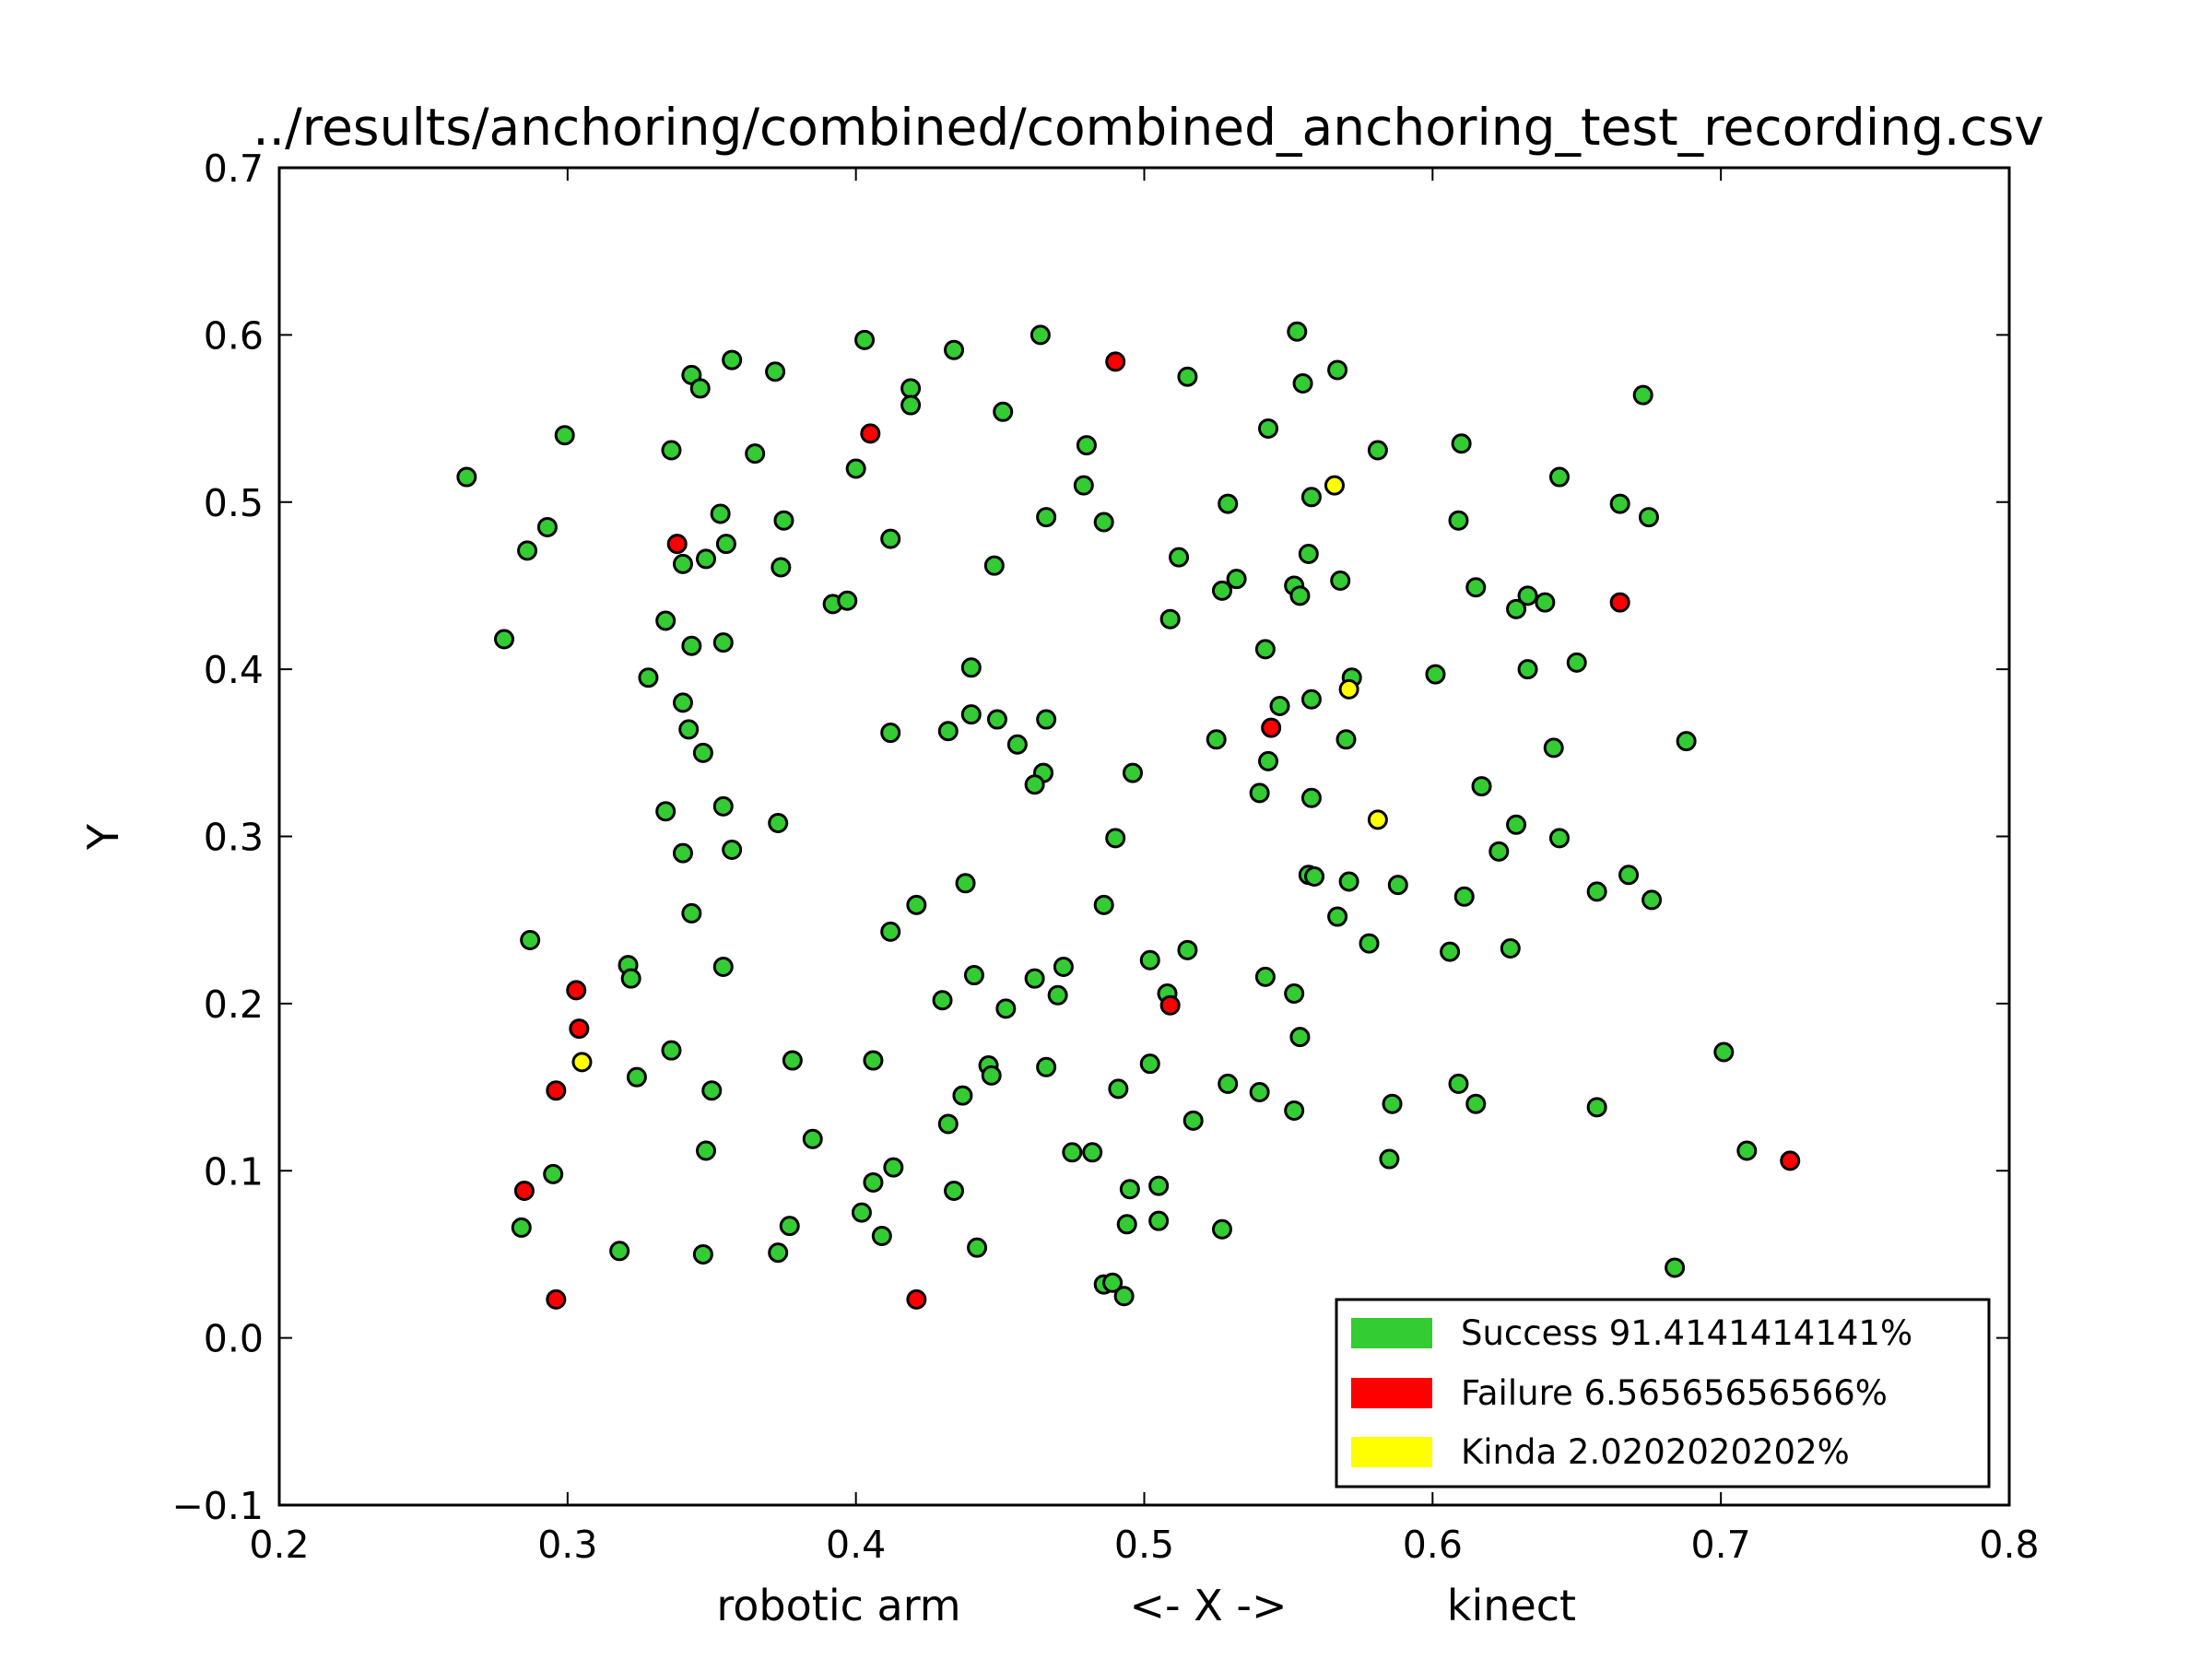  Describe the element at coordinates (1674, 1393) in the screenshot. I see `legend-label-failure: Failure 6.56565656566%` at that location.